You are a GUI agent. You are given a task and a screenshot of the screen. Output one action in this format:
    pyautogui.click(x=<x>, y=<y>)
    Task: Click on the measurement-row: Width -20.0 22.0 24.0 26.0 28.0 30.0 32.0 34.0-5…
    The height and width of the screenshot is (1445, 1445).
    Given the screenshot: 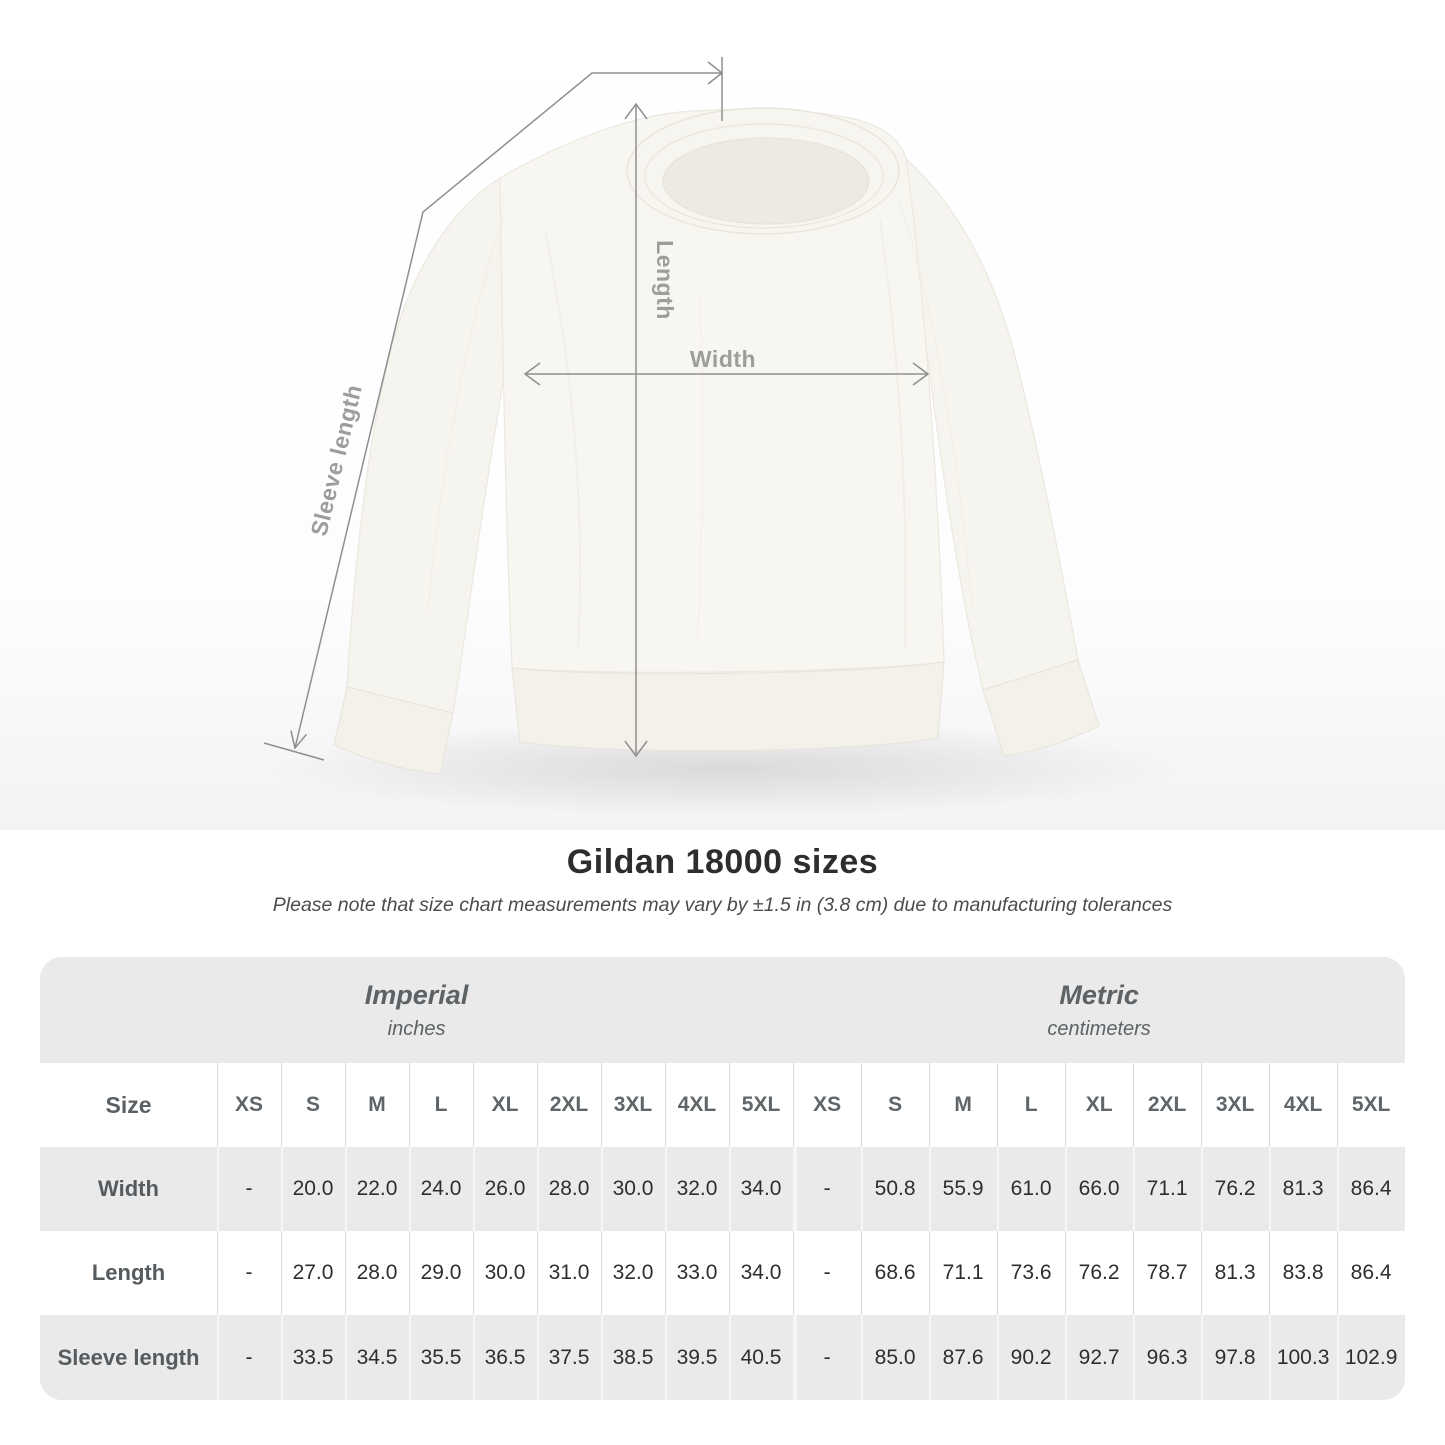 What is the action you would take?
    pyautogui.click(x=722, y=1189)
    